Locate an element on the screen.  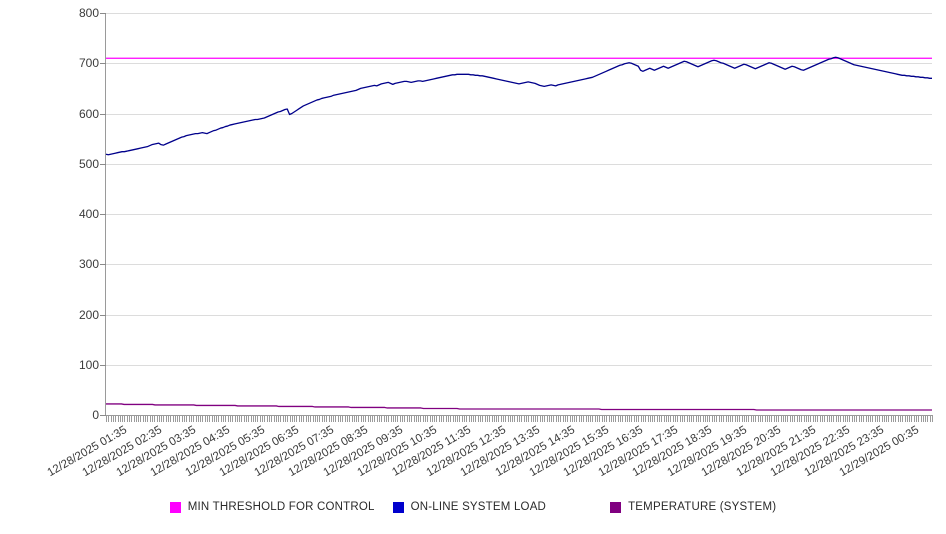
y-axis-label: 100 is located at coordinates (88, 364).